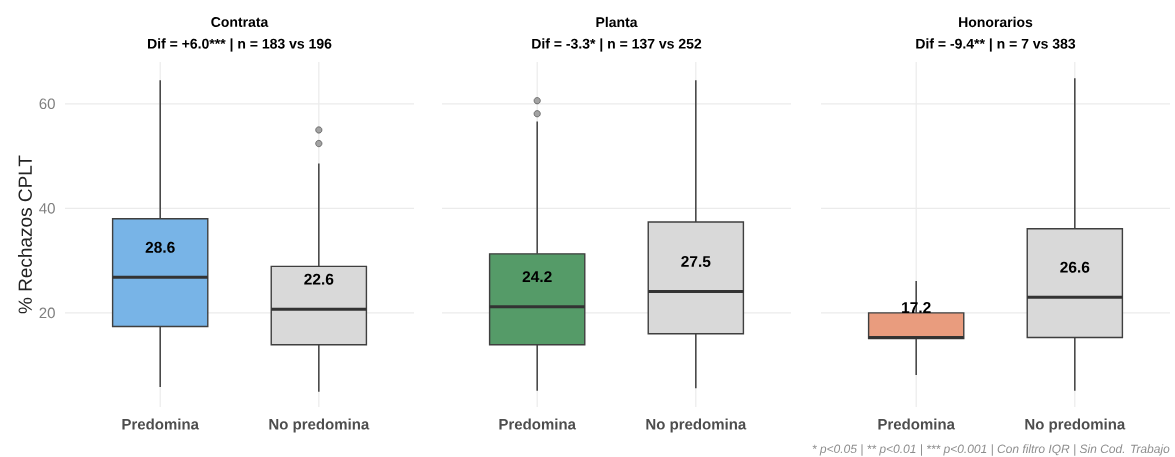 The image size is (1175, 457). What do you see at coordinates (160, 247) in the screenshot?
I see `annotation: 28.6` at bounding box center [160, 247].